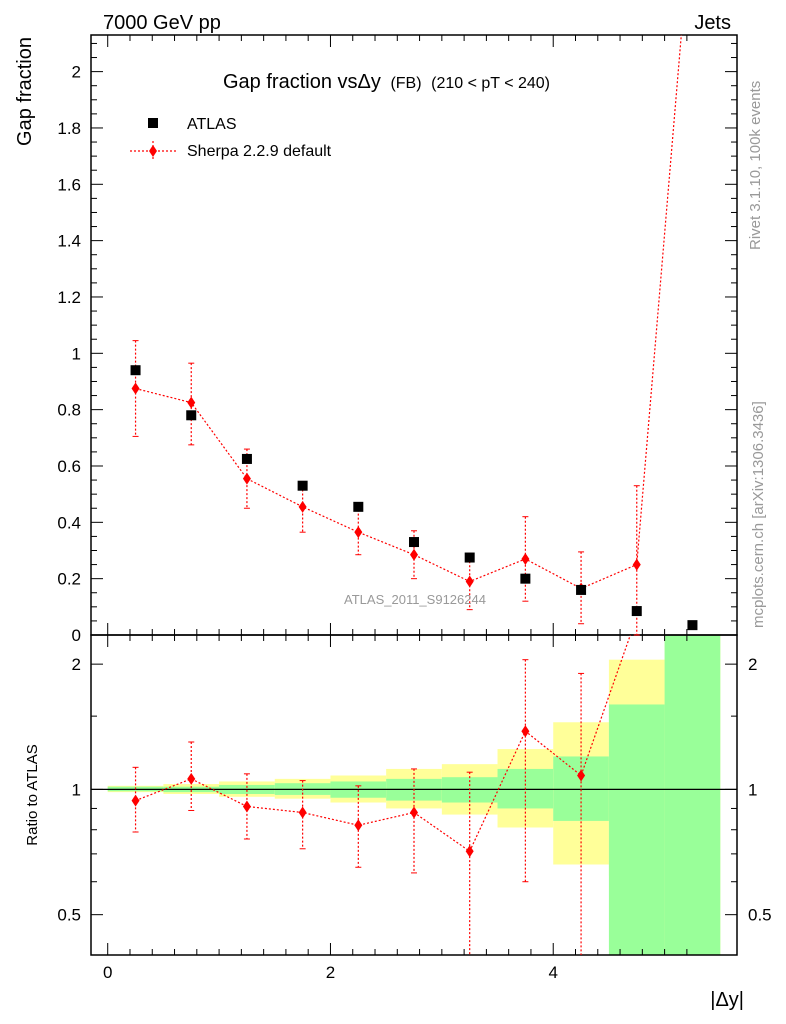 The image size is (786, 1024). What do you see at coordinates (231, 138) in the screenshot?
I see `legend: ATLAS Sherpa 2.2.9 default` at bounding box center [231, 138].